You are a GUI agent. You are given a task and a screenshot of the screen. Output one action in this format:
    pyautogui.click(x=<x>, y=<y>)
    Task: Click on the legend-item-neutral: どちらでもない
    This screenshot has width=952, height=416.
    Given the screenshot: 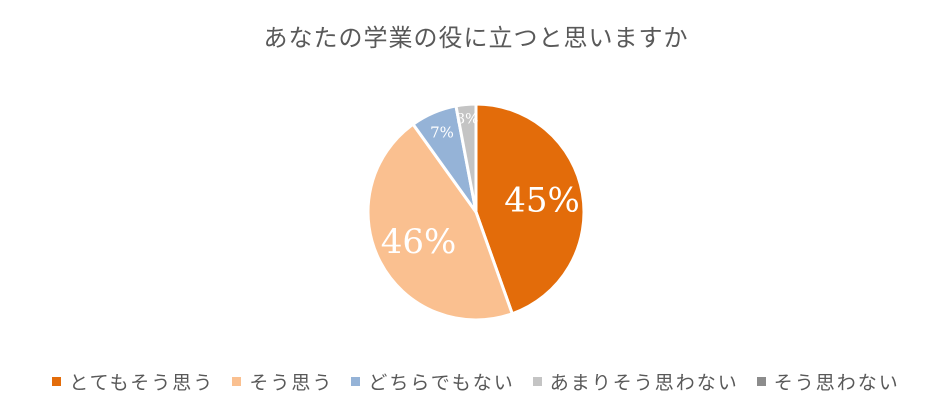 What is the action you would take?
    pyautogui.click(x=432, y=381)
    